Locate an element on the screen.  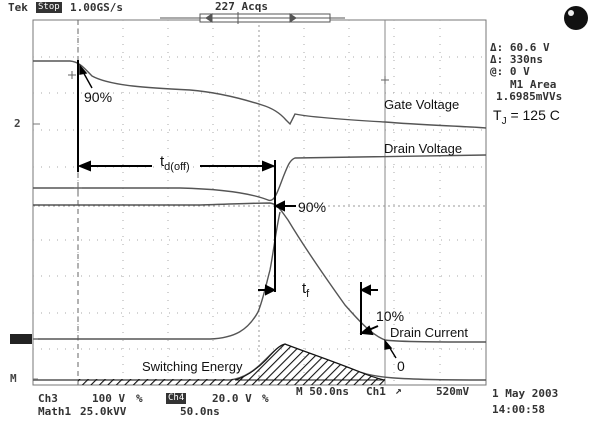
math-scale: 25.0kVV is located at coordinates (103, 411).